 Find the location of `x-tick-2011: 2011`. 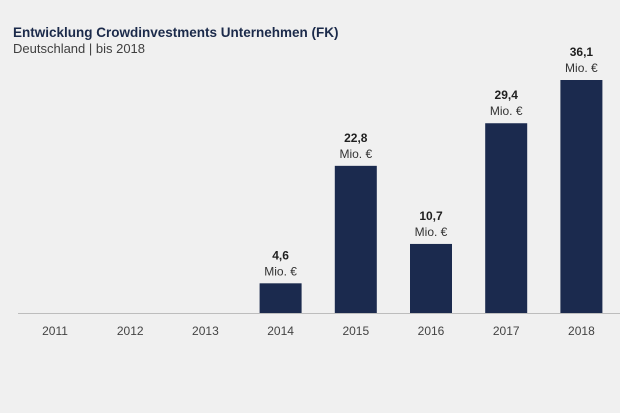

x-tick-2011: 2011 is located at coordinates (55, 331).